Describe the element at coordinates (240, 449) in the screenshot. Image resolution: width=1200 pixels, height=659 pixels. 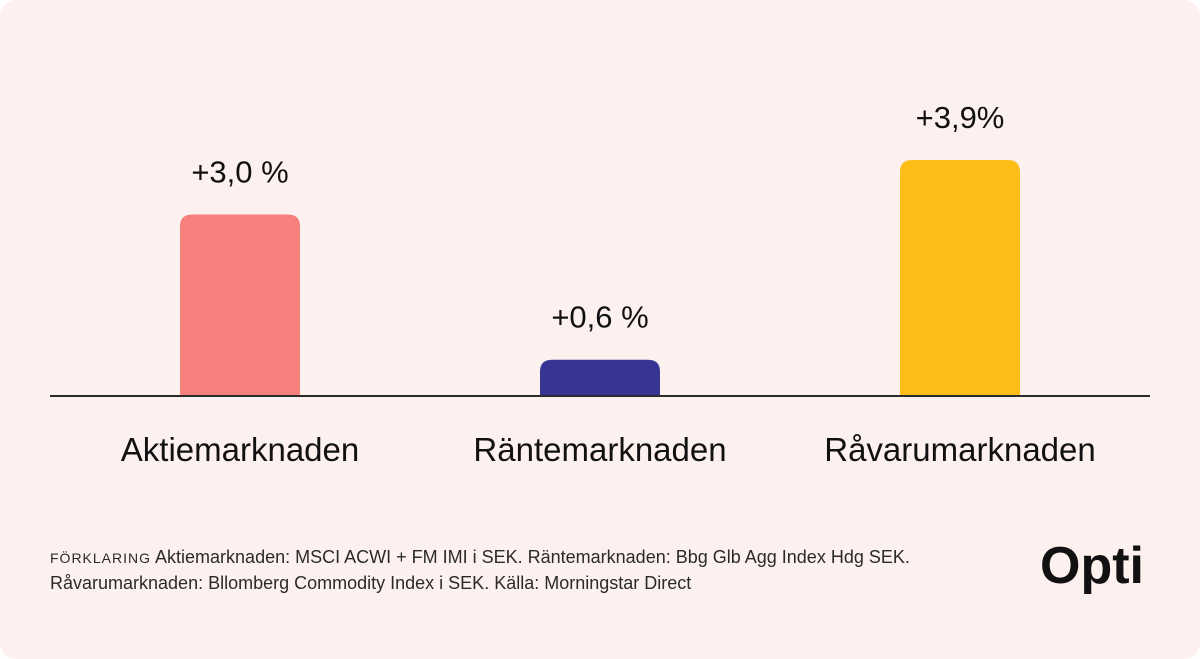
I see `category-label-1: Aktiemarknaden` at that location.